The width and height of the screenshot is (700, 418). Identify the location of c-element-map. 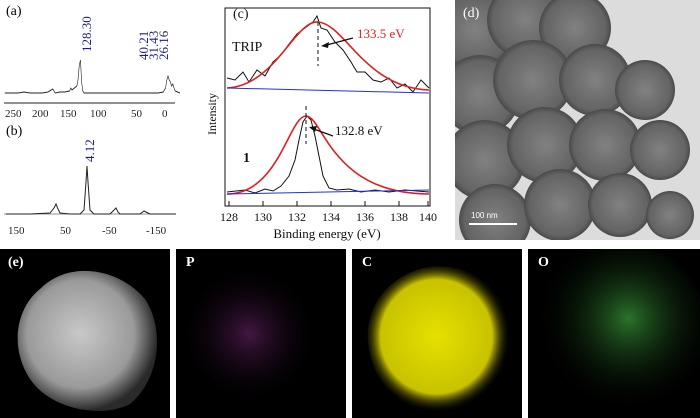
(439, 339).